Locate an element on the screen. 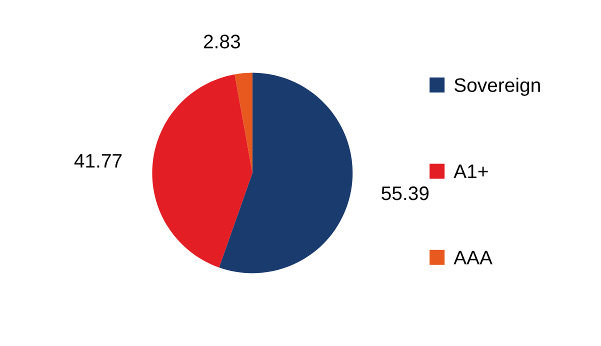 The image size is (601, 346). legend-label: AAA is located at coordinates (473, 257).